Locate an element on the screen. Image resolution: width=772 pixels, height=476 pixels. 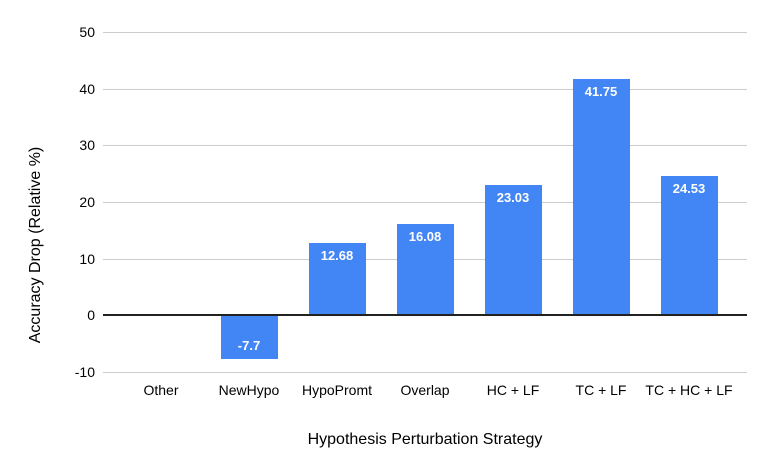
y-tick-label: 20 is located at coordinates (87, 202).